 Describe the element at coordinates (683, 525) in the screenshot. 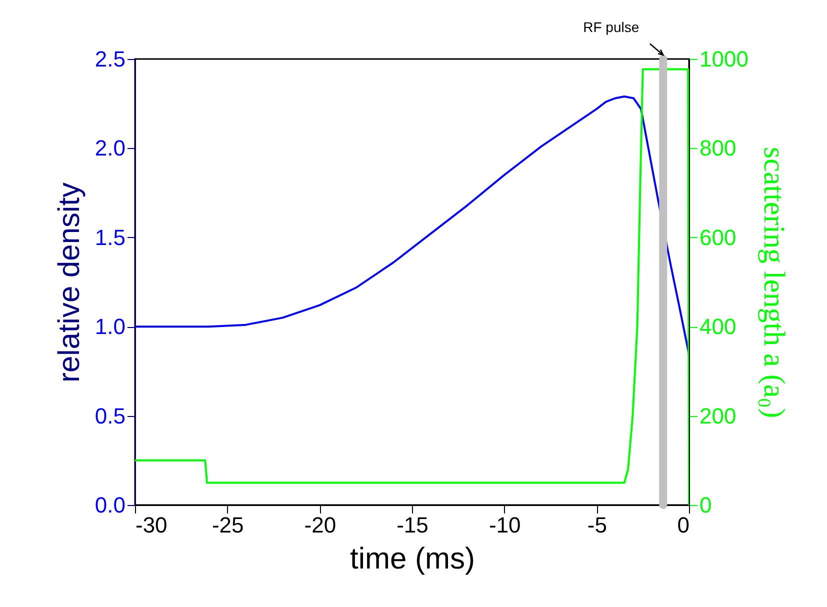

I see `x-tick-label: 0` at that location.